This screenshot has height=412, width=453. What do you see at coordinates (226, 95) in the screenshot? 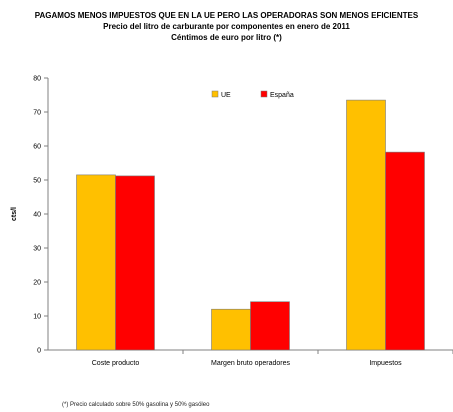
I see `legend-label-0: UE` at bounding box center [226, 95].